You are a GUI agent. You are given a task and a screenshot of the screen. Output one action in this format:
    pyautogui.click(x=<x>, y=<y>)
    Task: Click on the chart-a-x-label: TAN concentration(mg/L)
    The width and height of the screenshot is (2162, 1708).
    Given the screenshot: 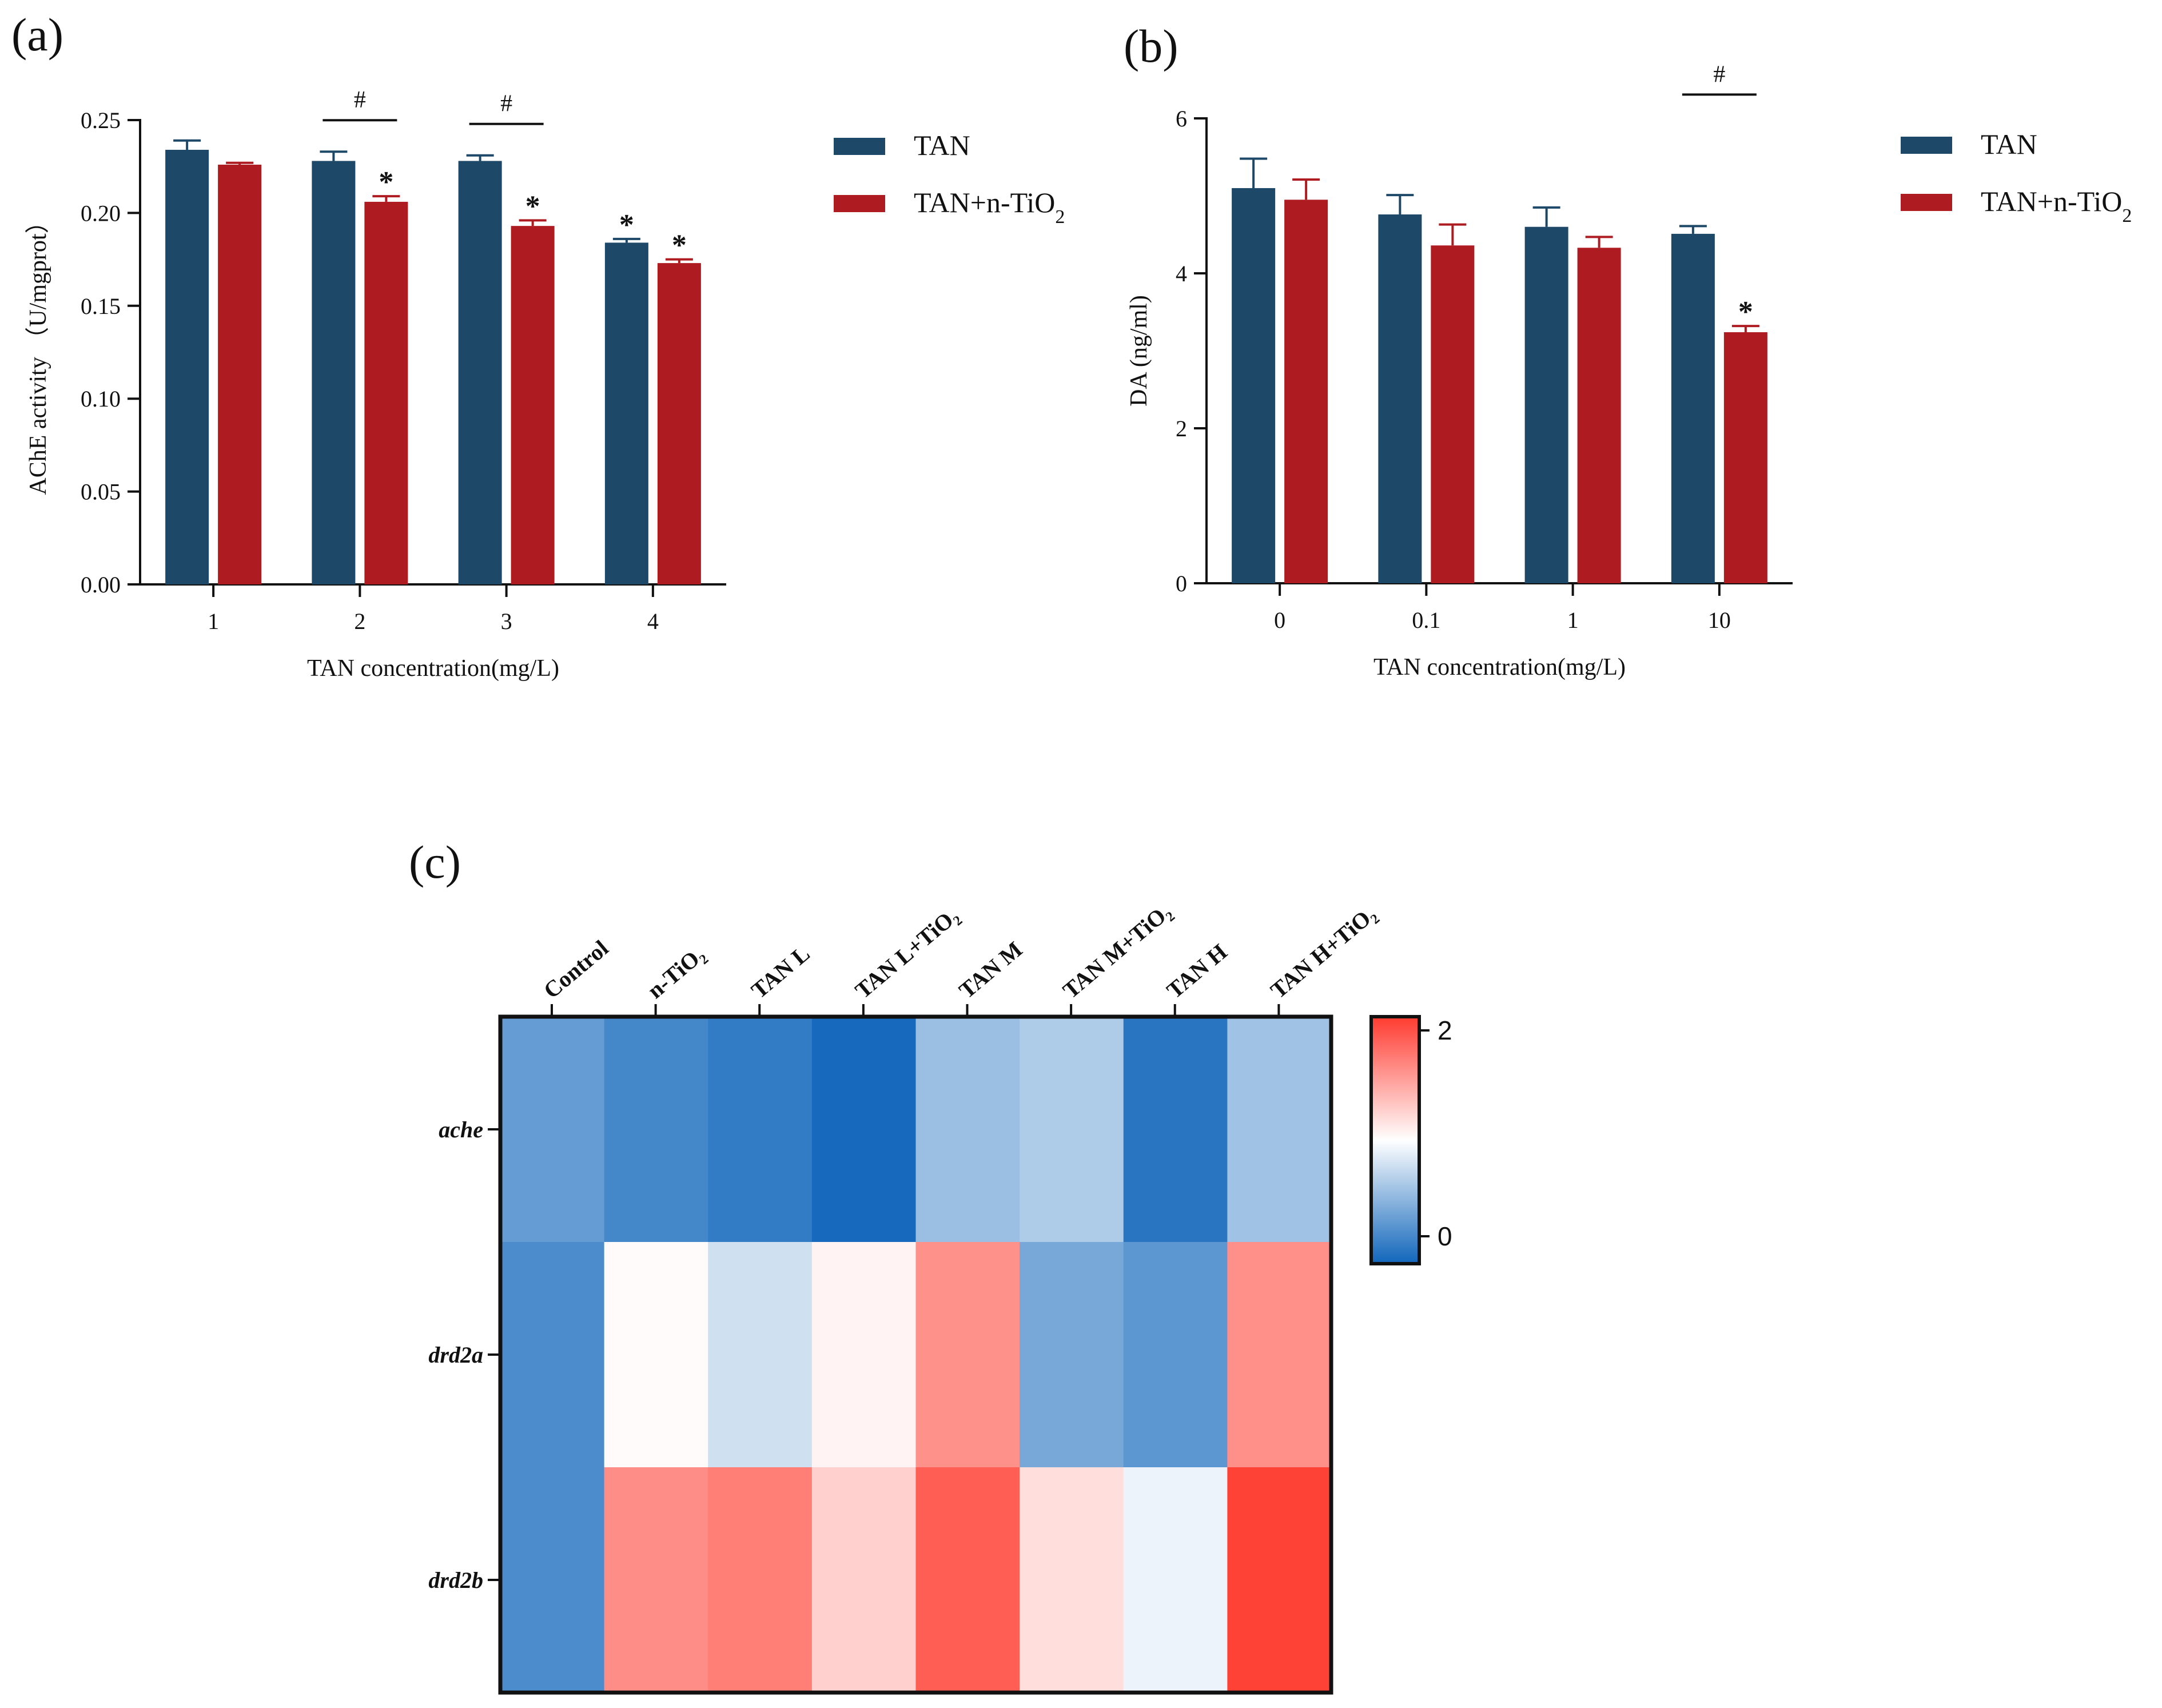 What is the action you would take?
    pyautogui.click(x=433, y=669)
    